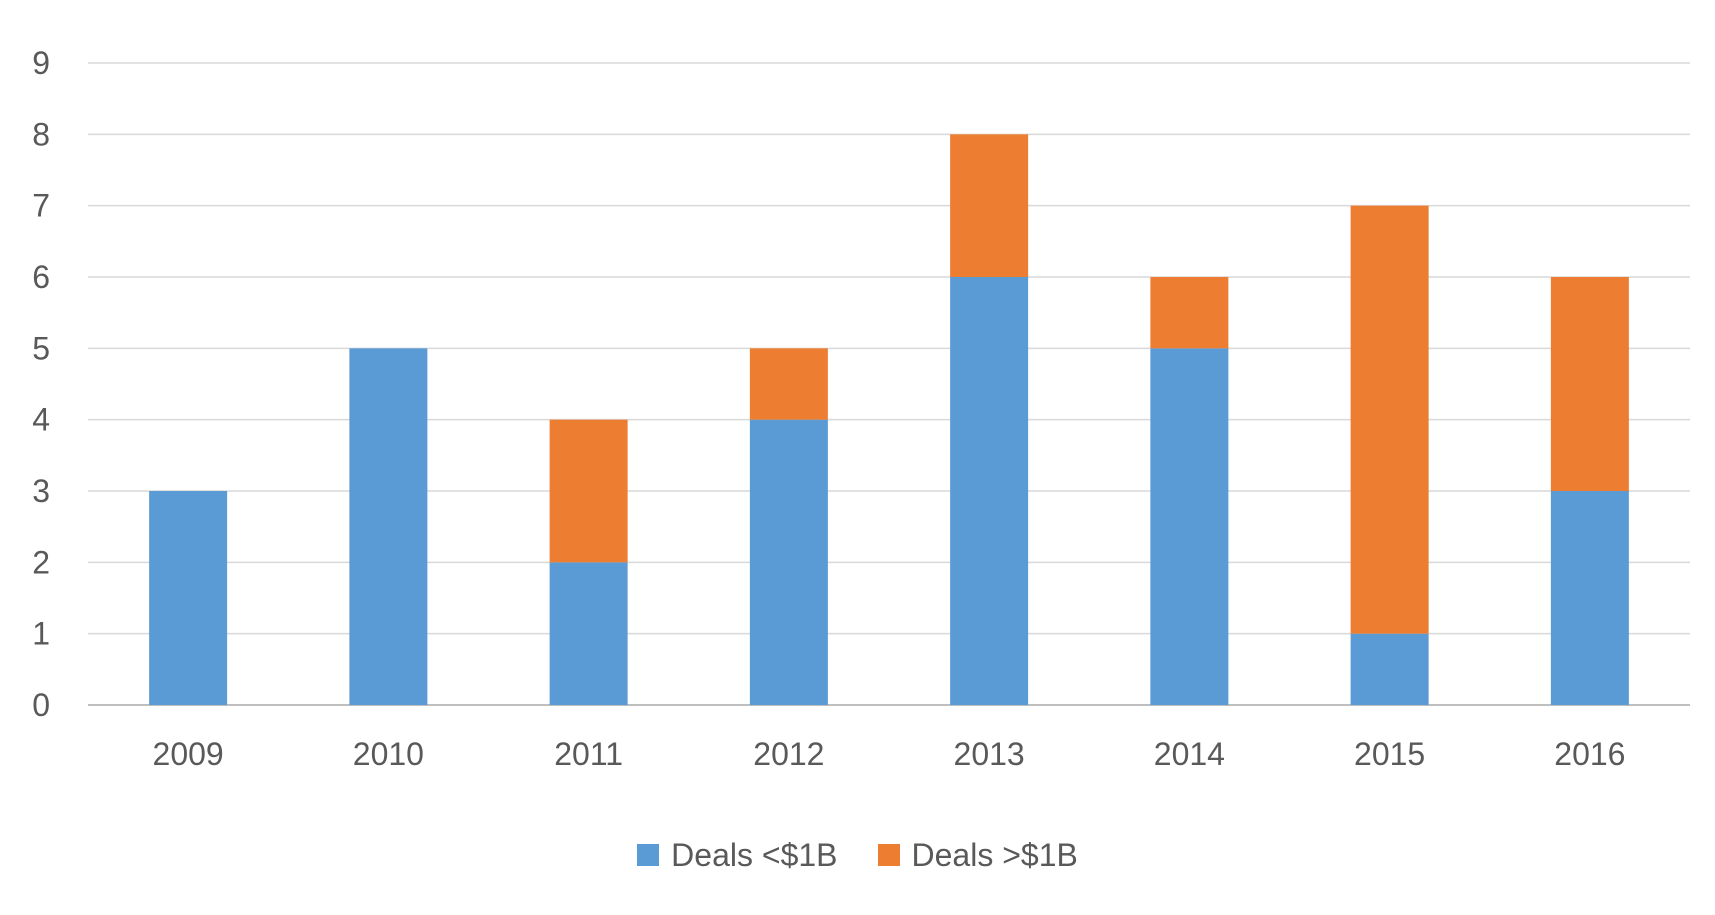 Image resolution: width=1715 pixels, height=915 pixels. I want to click on y-axis-ticks: 0 1 2 3 4 5 6 7 8 9, so click(41, 384).